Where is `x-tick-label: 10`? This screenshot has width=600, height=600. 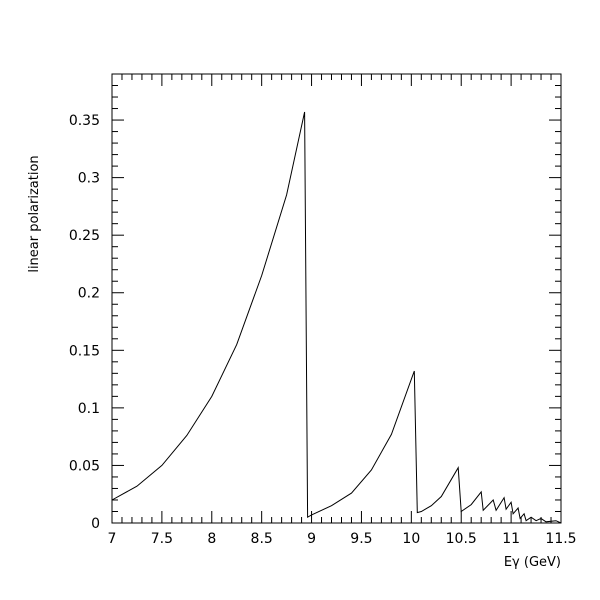 x-tick-label: 10 is located at coordinates (411, 539).